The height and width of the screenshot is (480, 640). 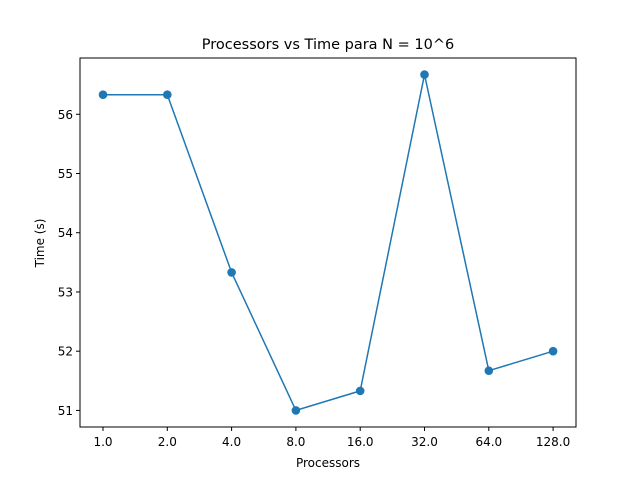 I want to click on x-axis-label: Processors, so click(x=328, y=463).